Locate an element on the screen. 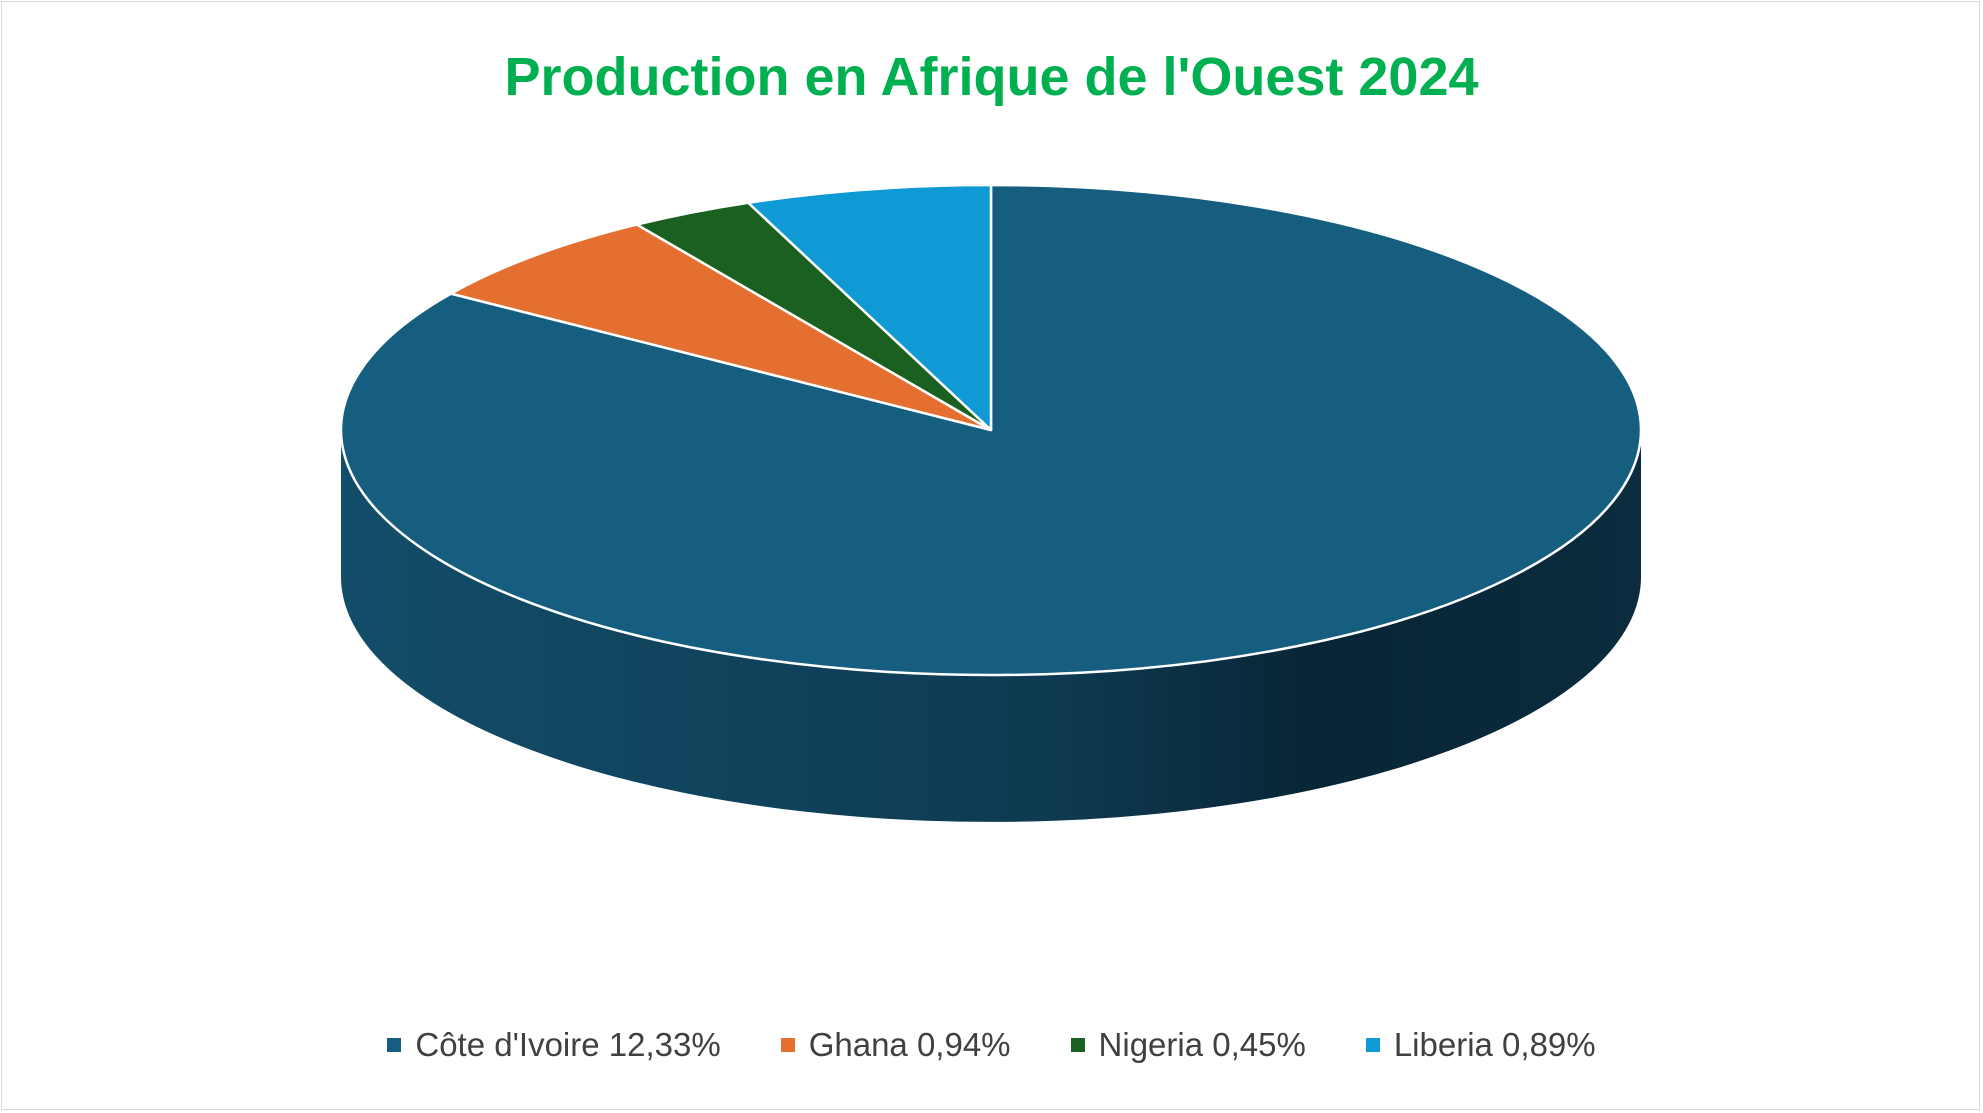  chart-title: Production en Afrique de l'Ouest 2024 is located at coordinates (991, 77).